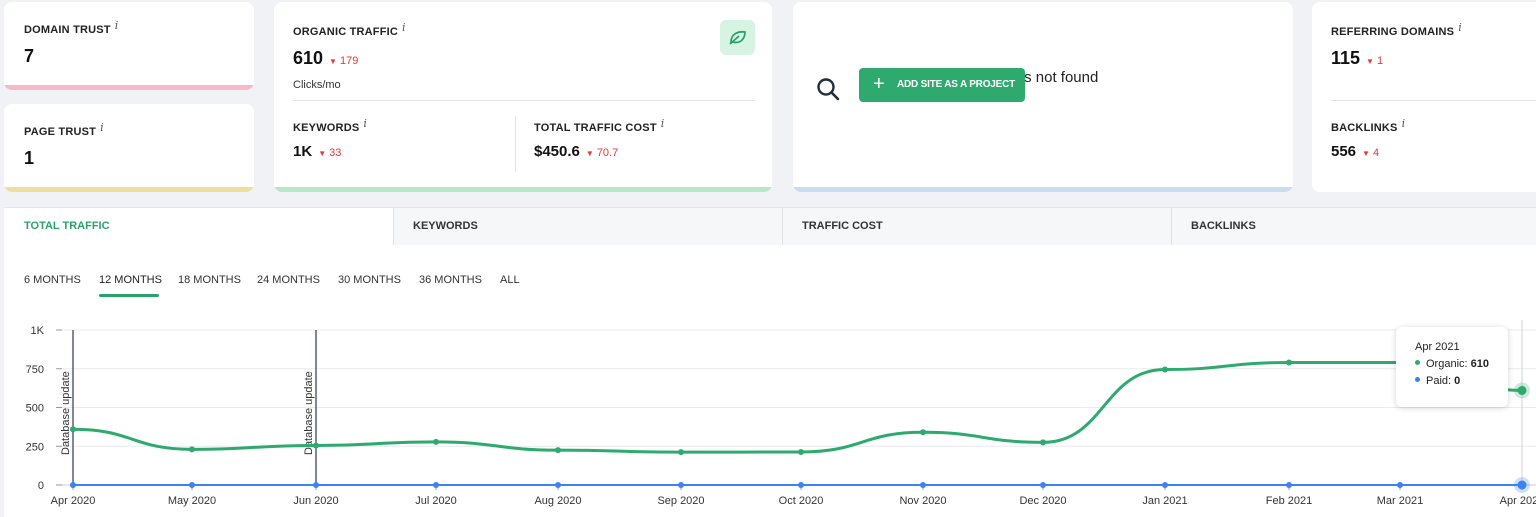 Image resolution: width=1536 pixels, height=517 pixels. Describe the element at coordinates (315, 501) in the screenshot. I see `x-tick-label: Jun 2020` at that location.